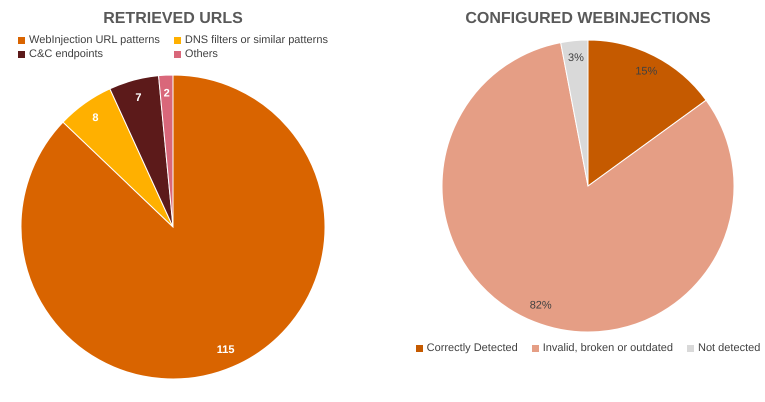 The image size is (765, 402). I want to click on data-label: 8, so click(95, 118).